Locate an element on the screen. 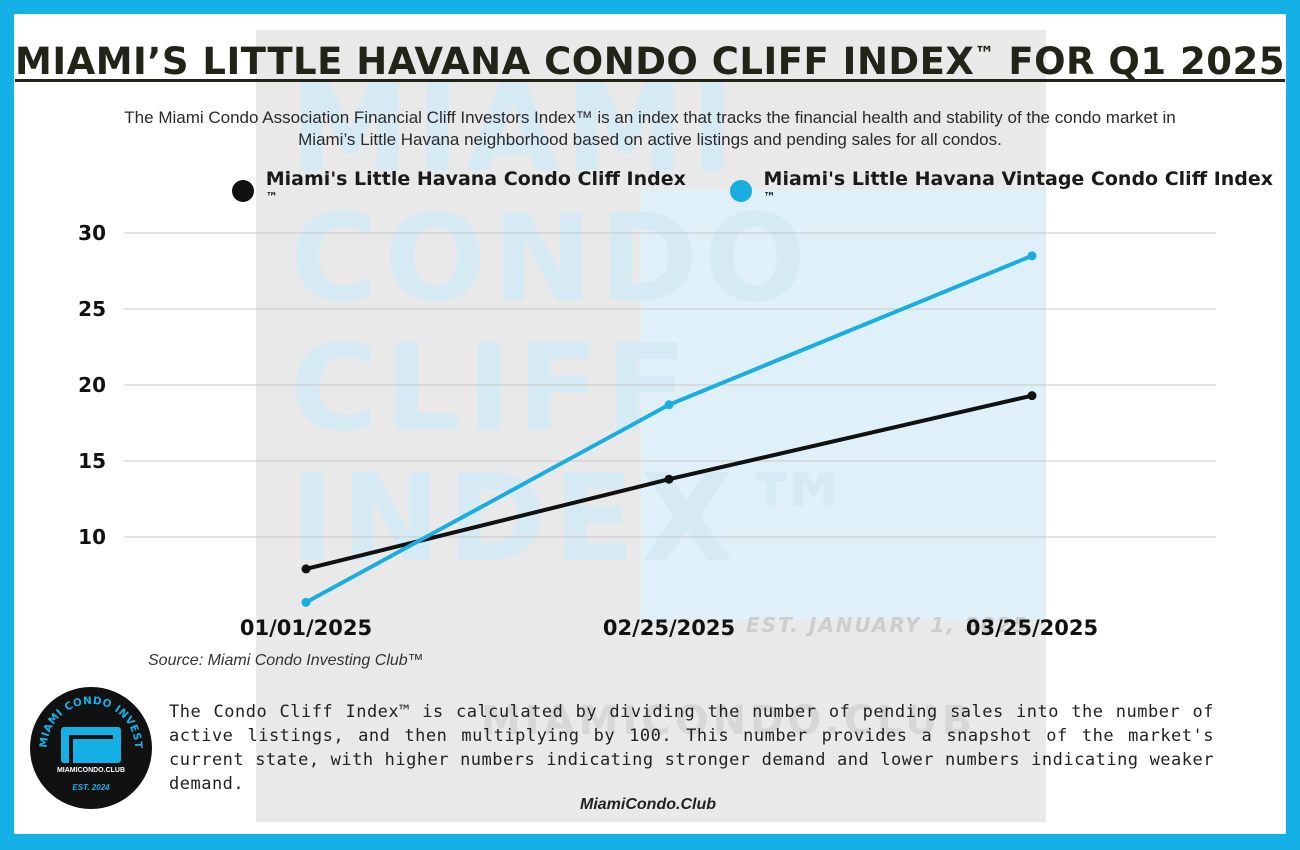 The width and height of the screenshot is (1300, 850). y-tick-label-10: 10 is located at coordinates (92, 537).